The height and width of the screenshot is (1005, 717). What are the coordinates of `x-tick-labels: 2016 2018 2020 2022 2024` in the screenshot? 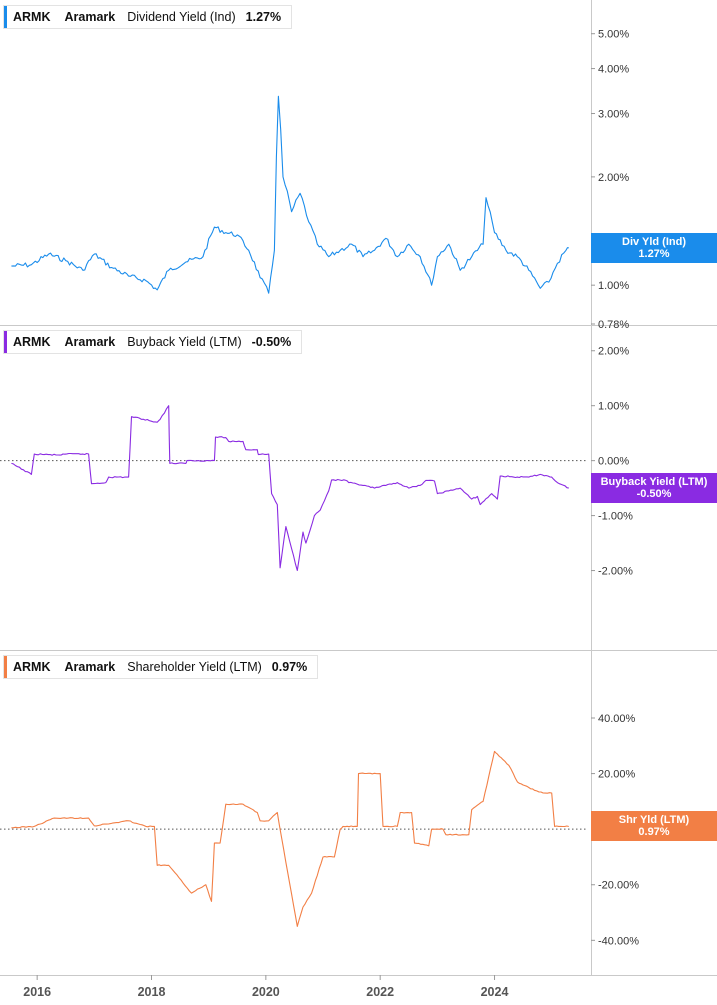 It's located at (265, 987).